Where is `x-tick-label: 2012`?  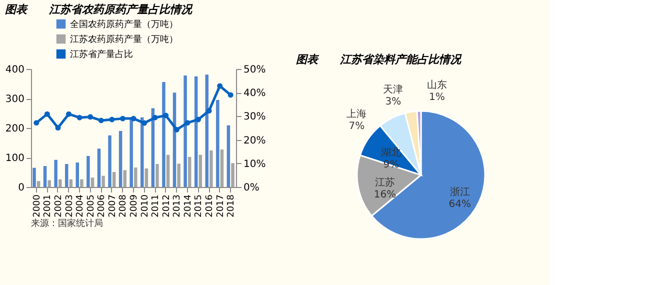
x-tick-label: 2012 is located at coordinates (167, 206).